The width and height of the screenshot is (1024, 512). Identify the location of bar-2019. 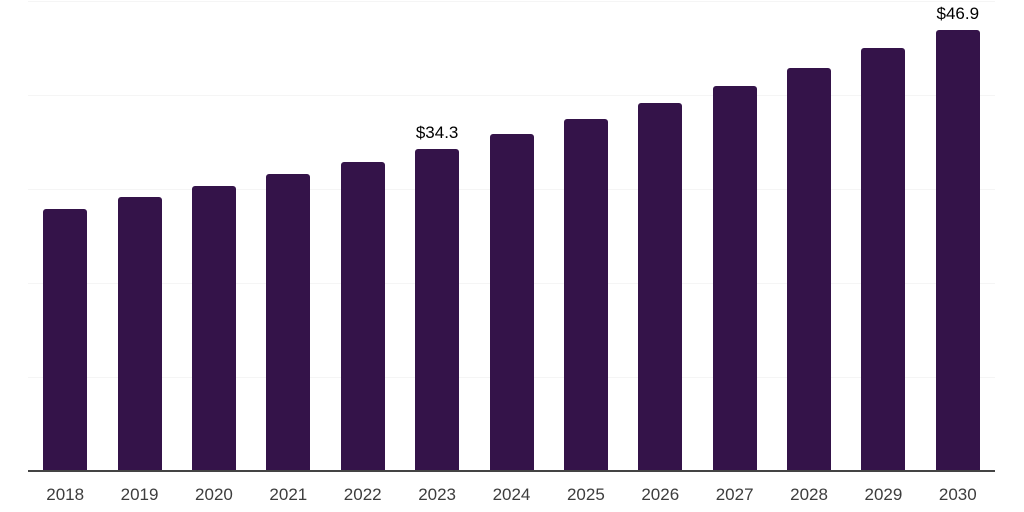
(139, 334).